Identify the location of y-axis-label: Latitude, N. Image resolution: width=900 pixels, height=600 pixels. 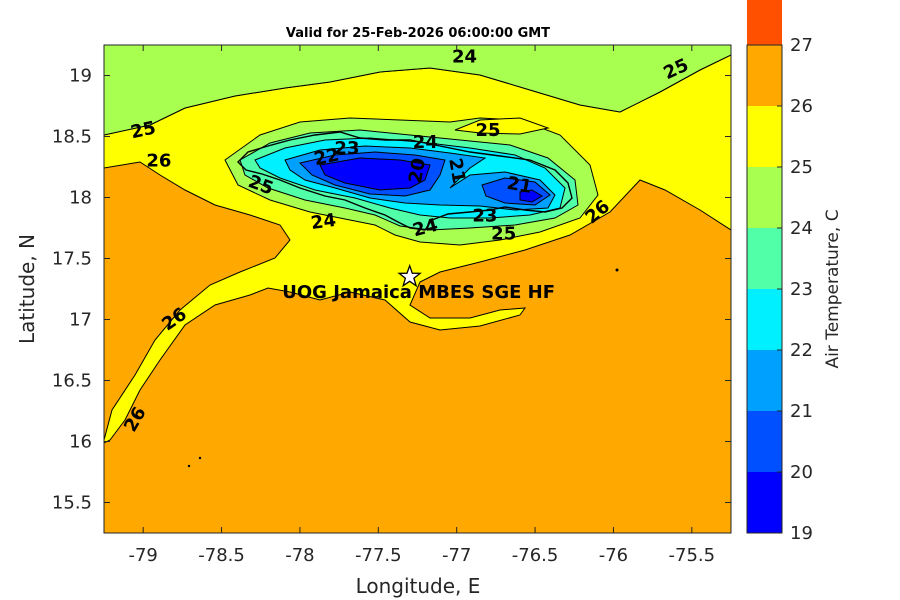
(27, 289).